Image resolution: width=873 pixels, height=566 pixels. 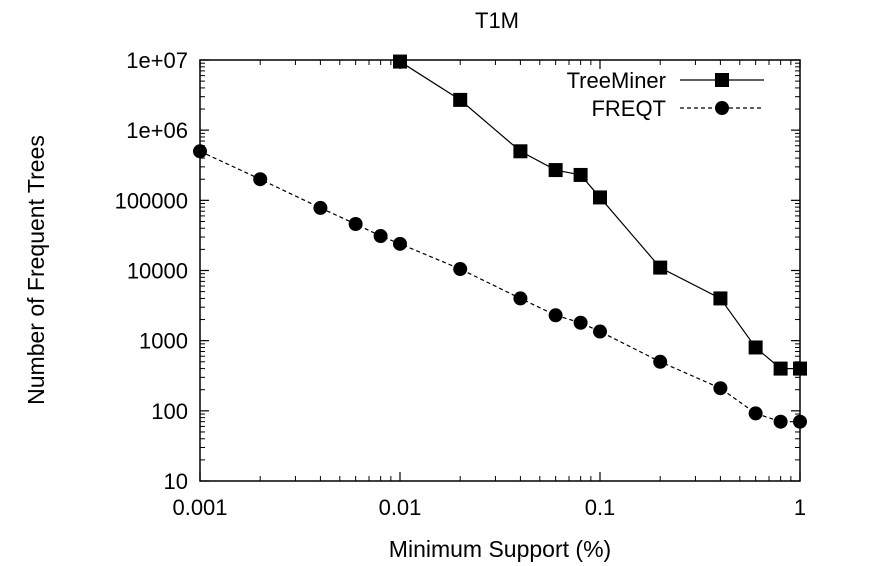 I want to click on y-tick-label: 1e+06, so click(x=157, y=130).